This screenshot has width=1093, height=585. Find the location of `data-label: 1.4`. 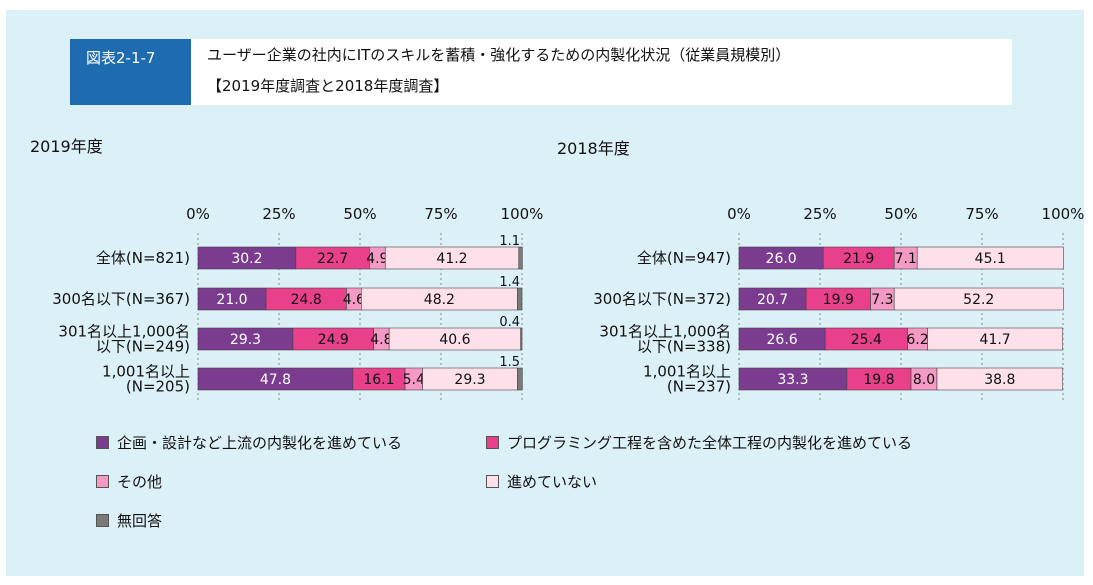

data-label: 1.4 is located at coordinates (509, 282).